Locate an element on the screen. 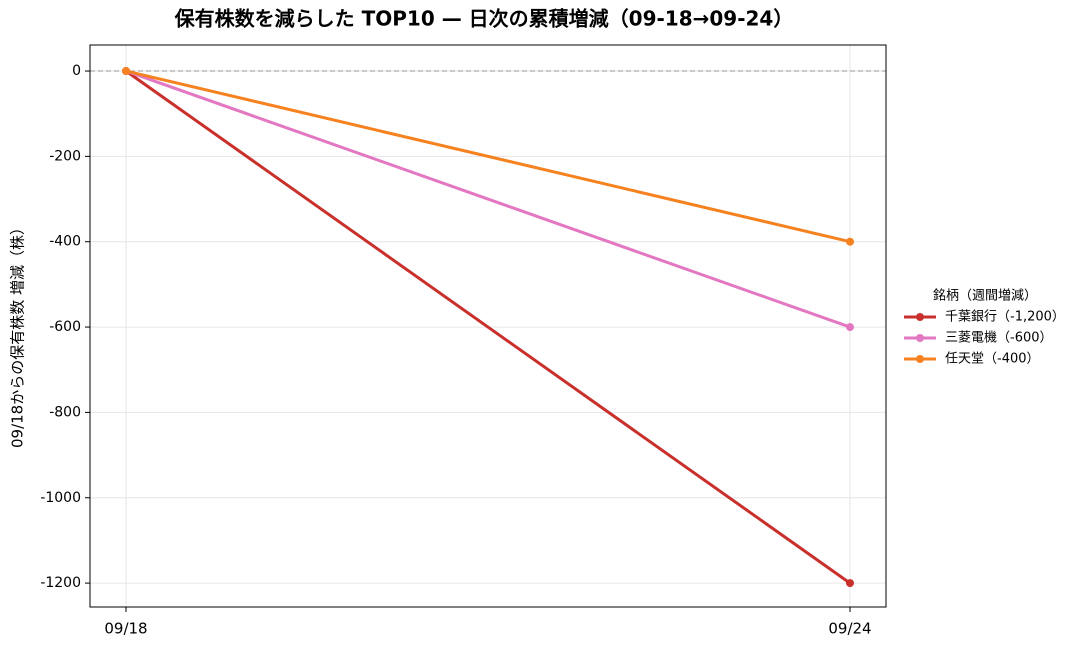 This screenshot has width=1088, height=648. y-tick-label: -800 is located at coordinates (65, 412).